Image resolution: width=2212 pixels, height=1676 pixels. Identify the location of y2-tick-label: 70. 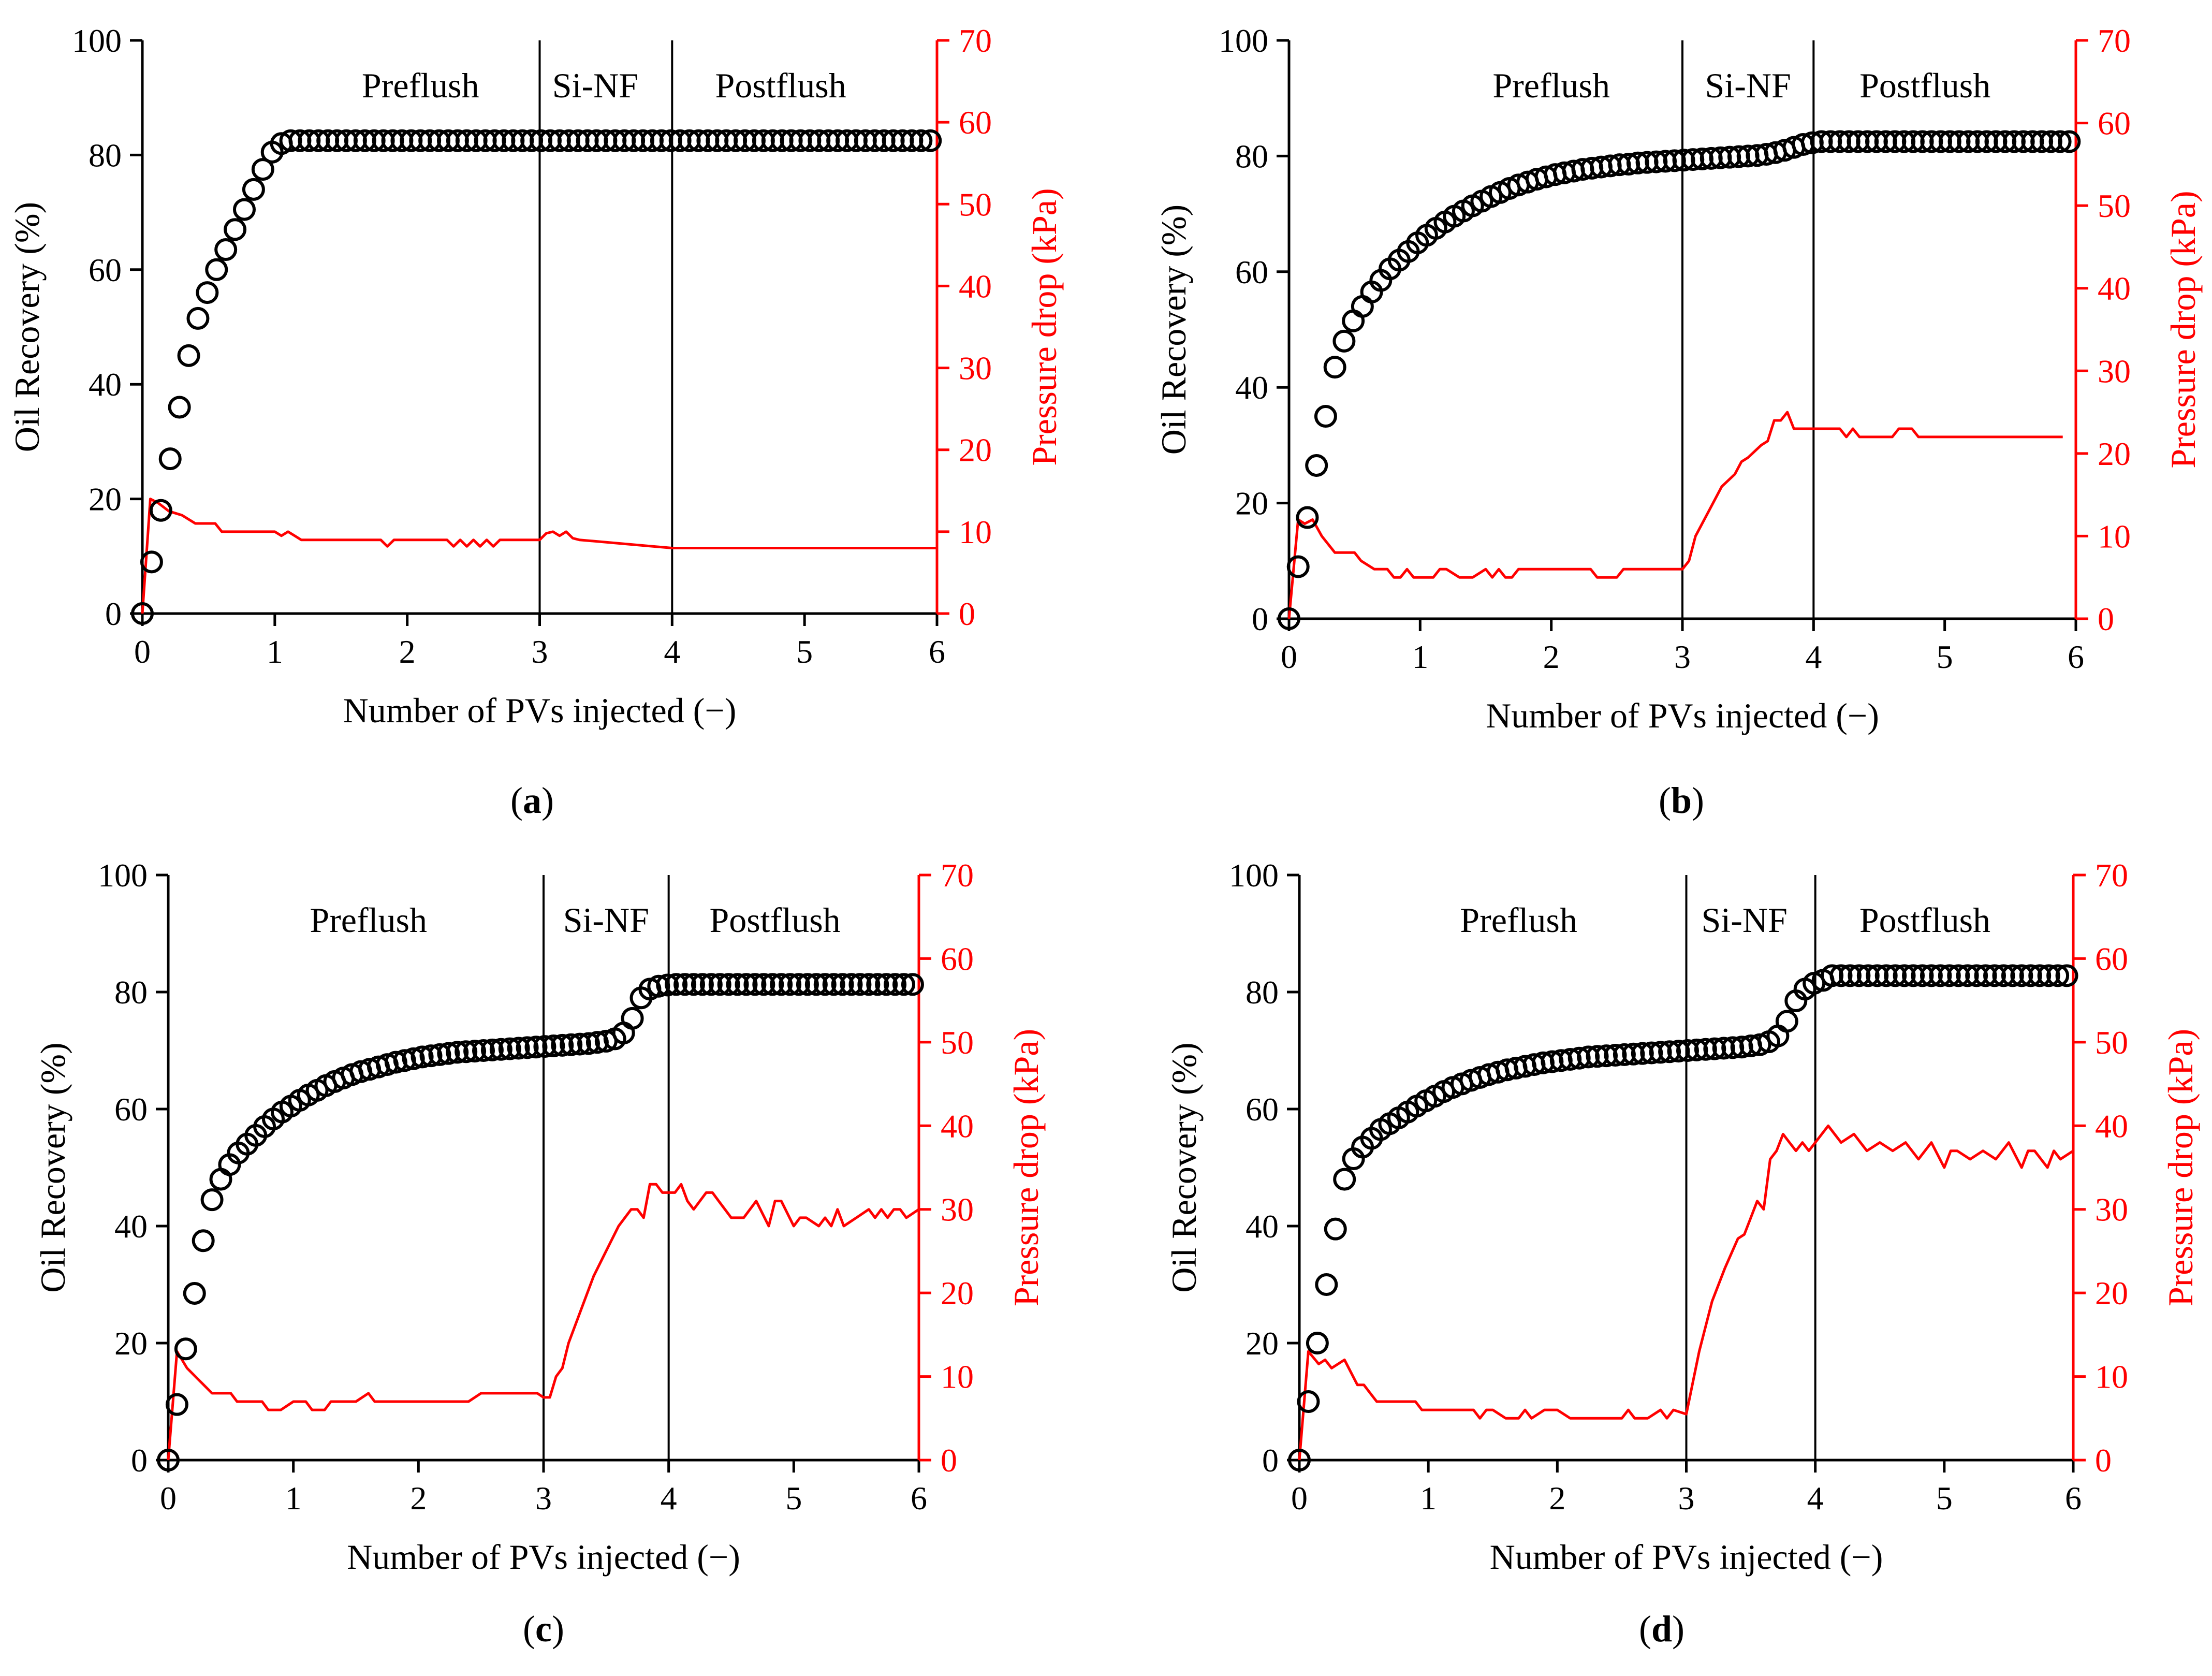
(2114, 40).